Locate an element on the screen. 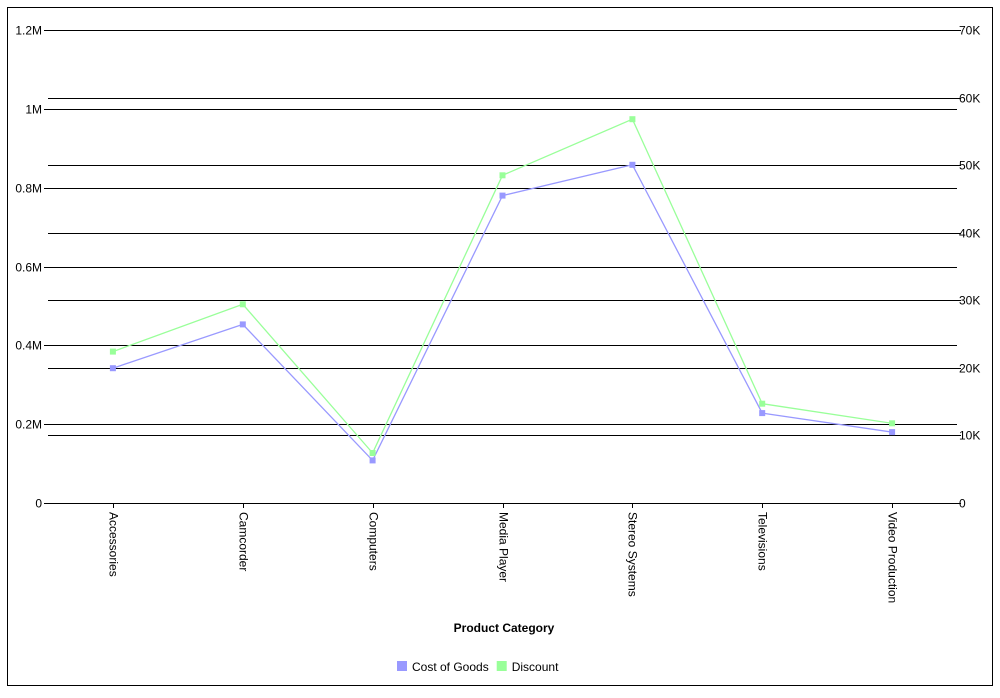  left-tick-label: 0.8M is located at coordinates (28, 189).